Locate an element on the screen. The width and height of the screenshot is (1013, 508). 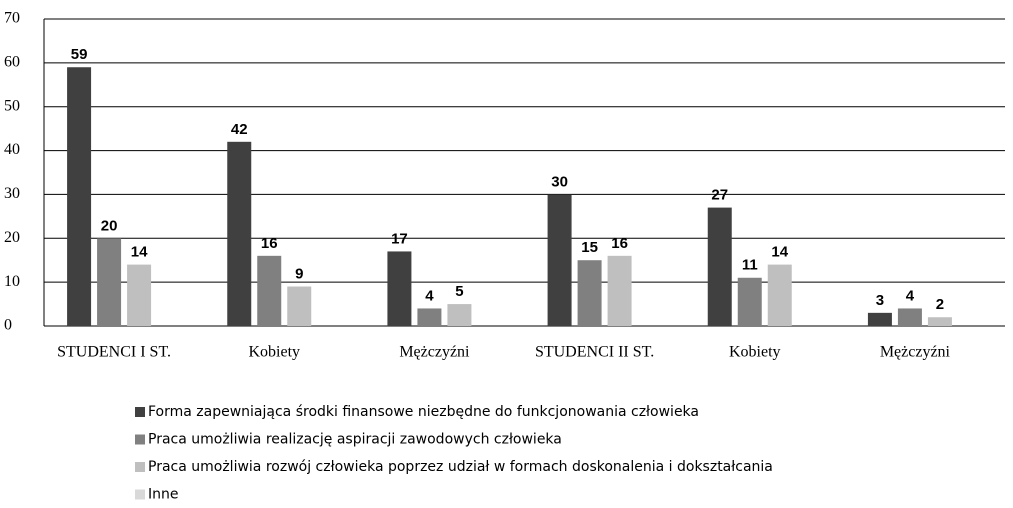
value-label: 20 is located at coordinates (109, 225).